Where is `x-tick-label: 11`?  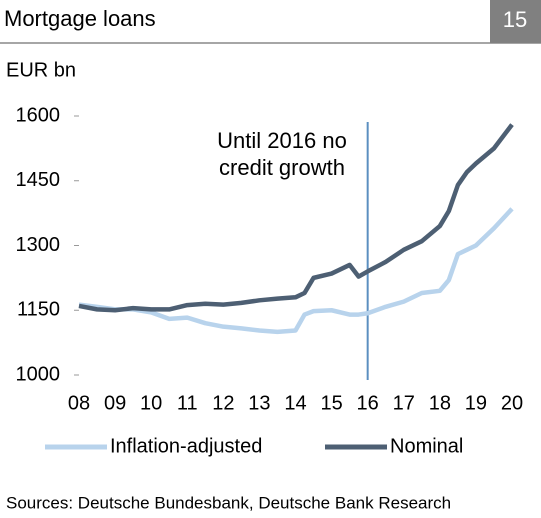
x-tick-label: 11 is located at coordinates (187, 403).